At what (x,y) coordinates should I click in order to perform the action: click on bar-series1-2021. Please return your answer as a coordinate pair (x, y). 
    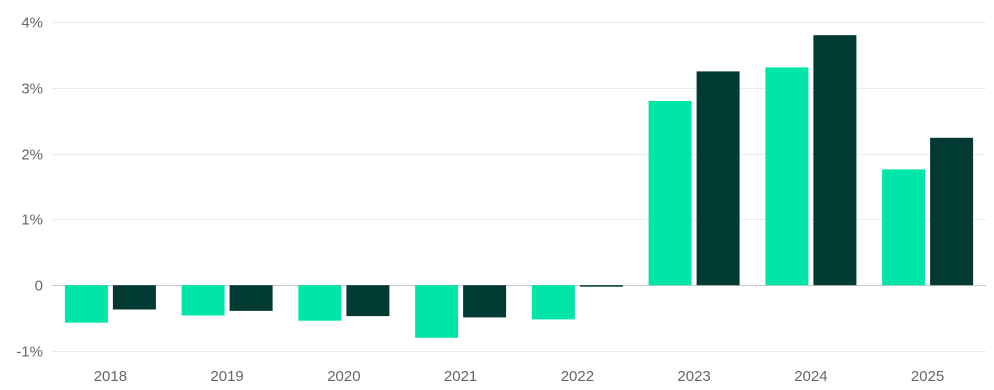
    Looking at the image, I should click on (437, 311).